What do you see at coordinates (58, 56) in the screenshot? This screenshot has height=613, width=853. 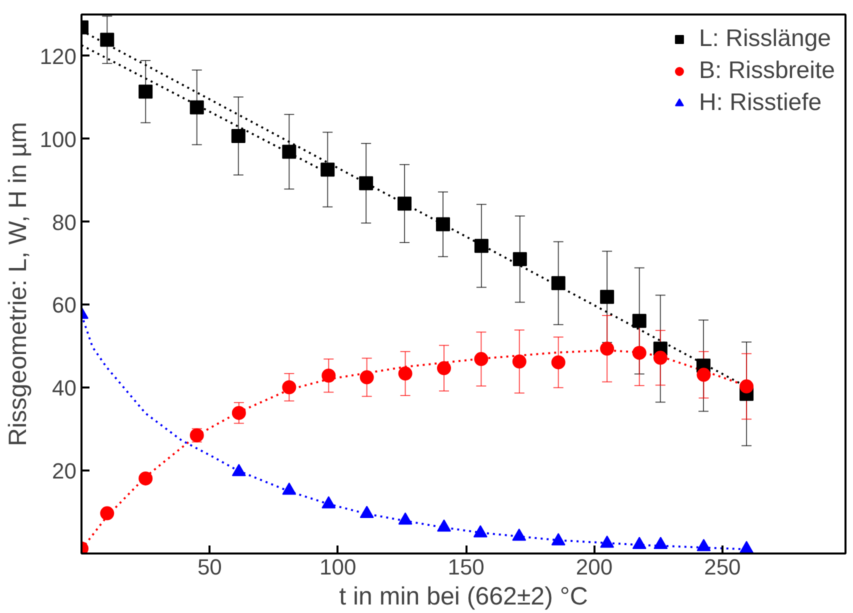 I see `y-tick-label: 120` at bounding box center [58, 56].